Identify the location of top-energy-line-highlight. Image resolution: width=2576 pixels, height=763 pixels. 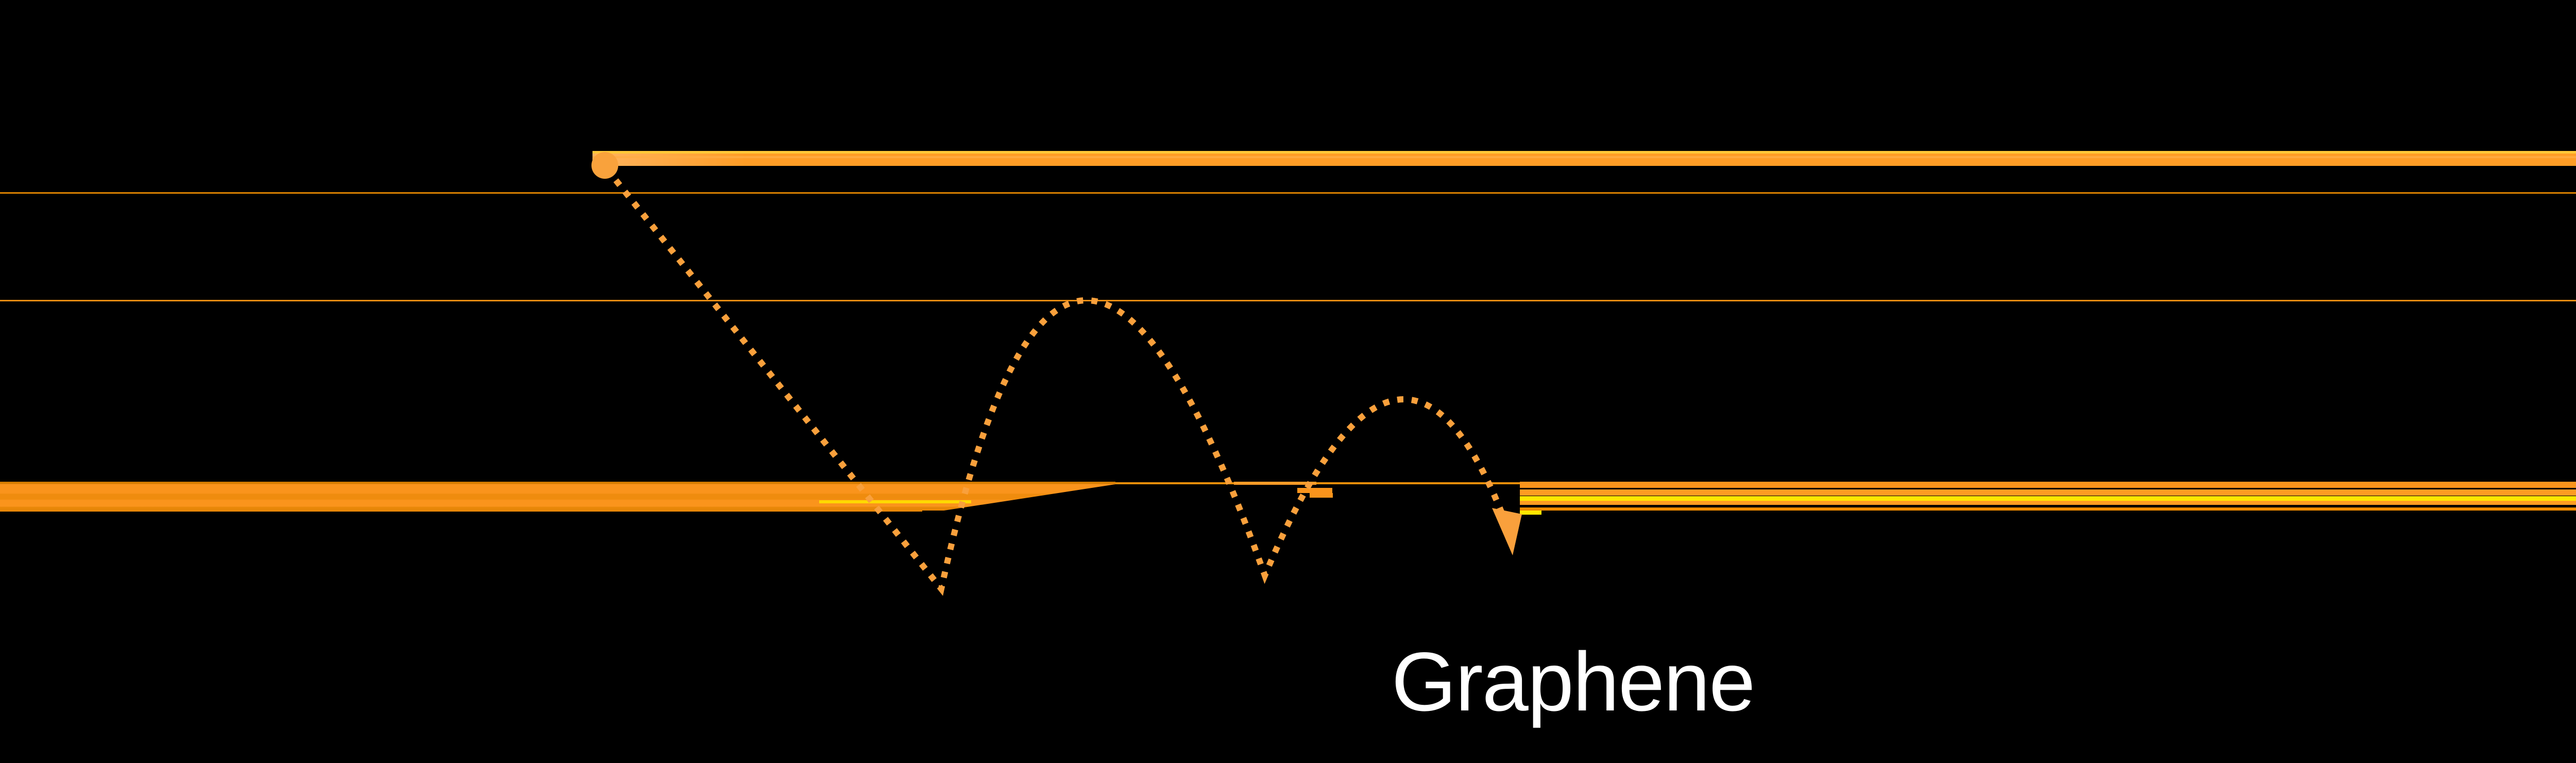
(1584, 153).